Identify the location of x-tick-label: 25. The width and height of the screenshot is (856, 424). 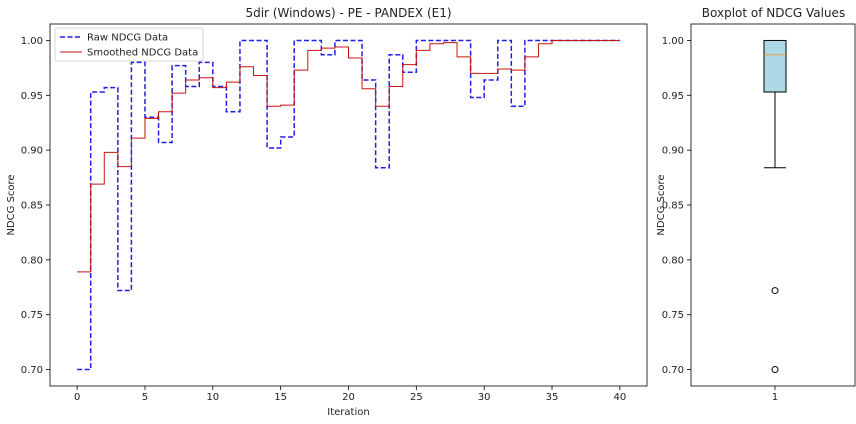
(416, 397).